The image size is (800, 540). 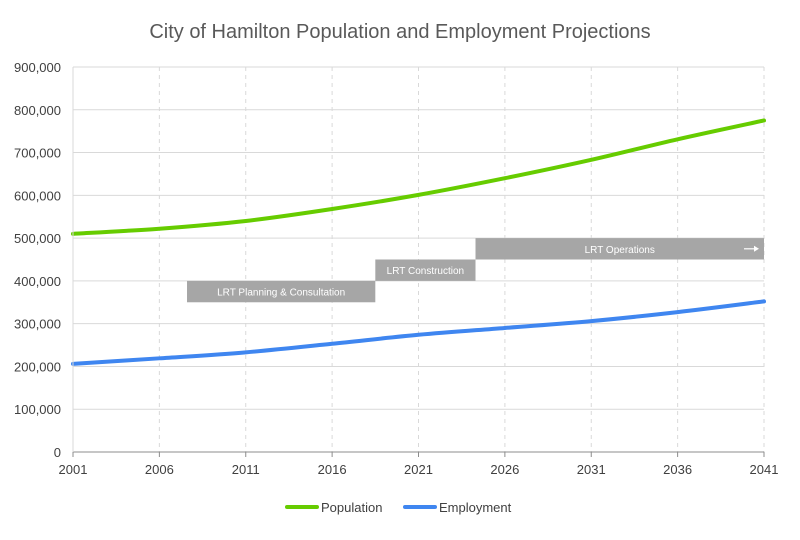 What do you see at coordinates (418, 332) in the screenshot?
I see `series-line-employment` at bounding box center [418, 332].